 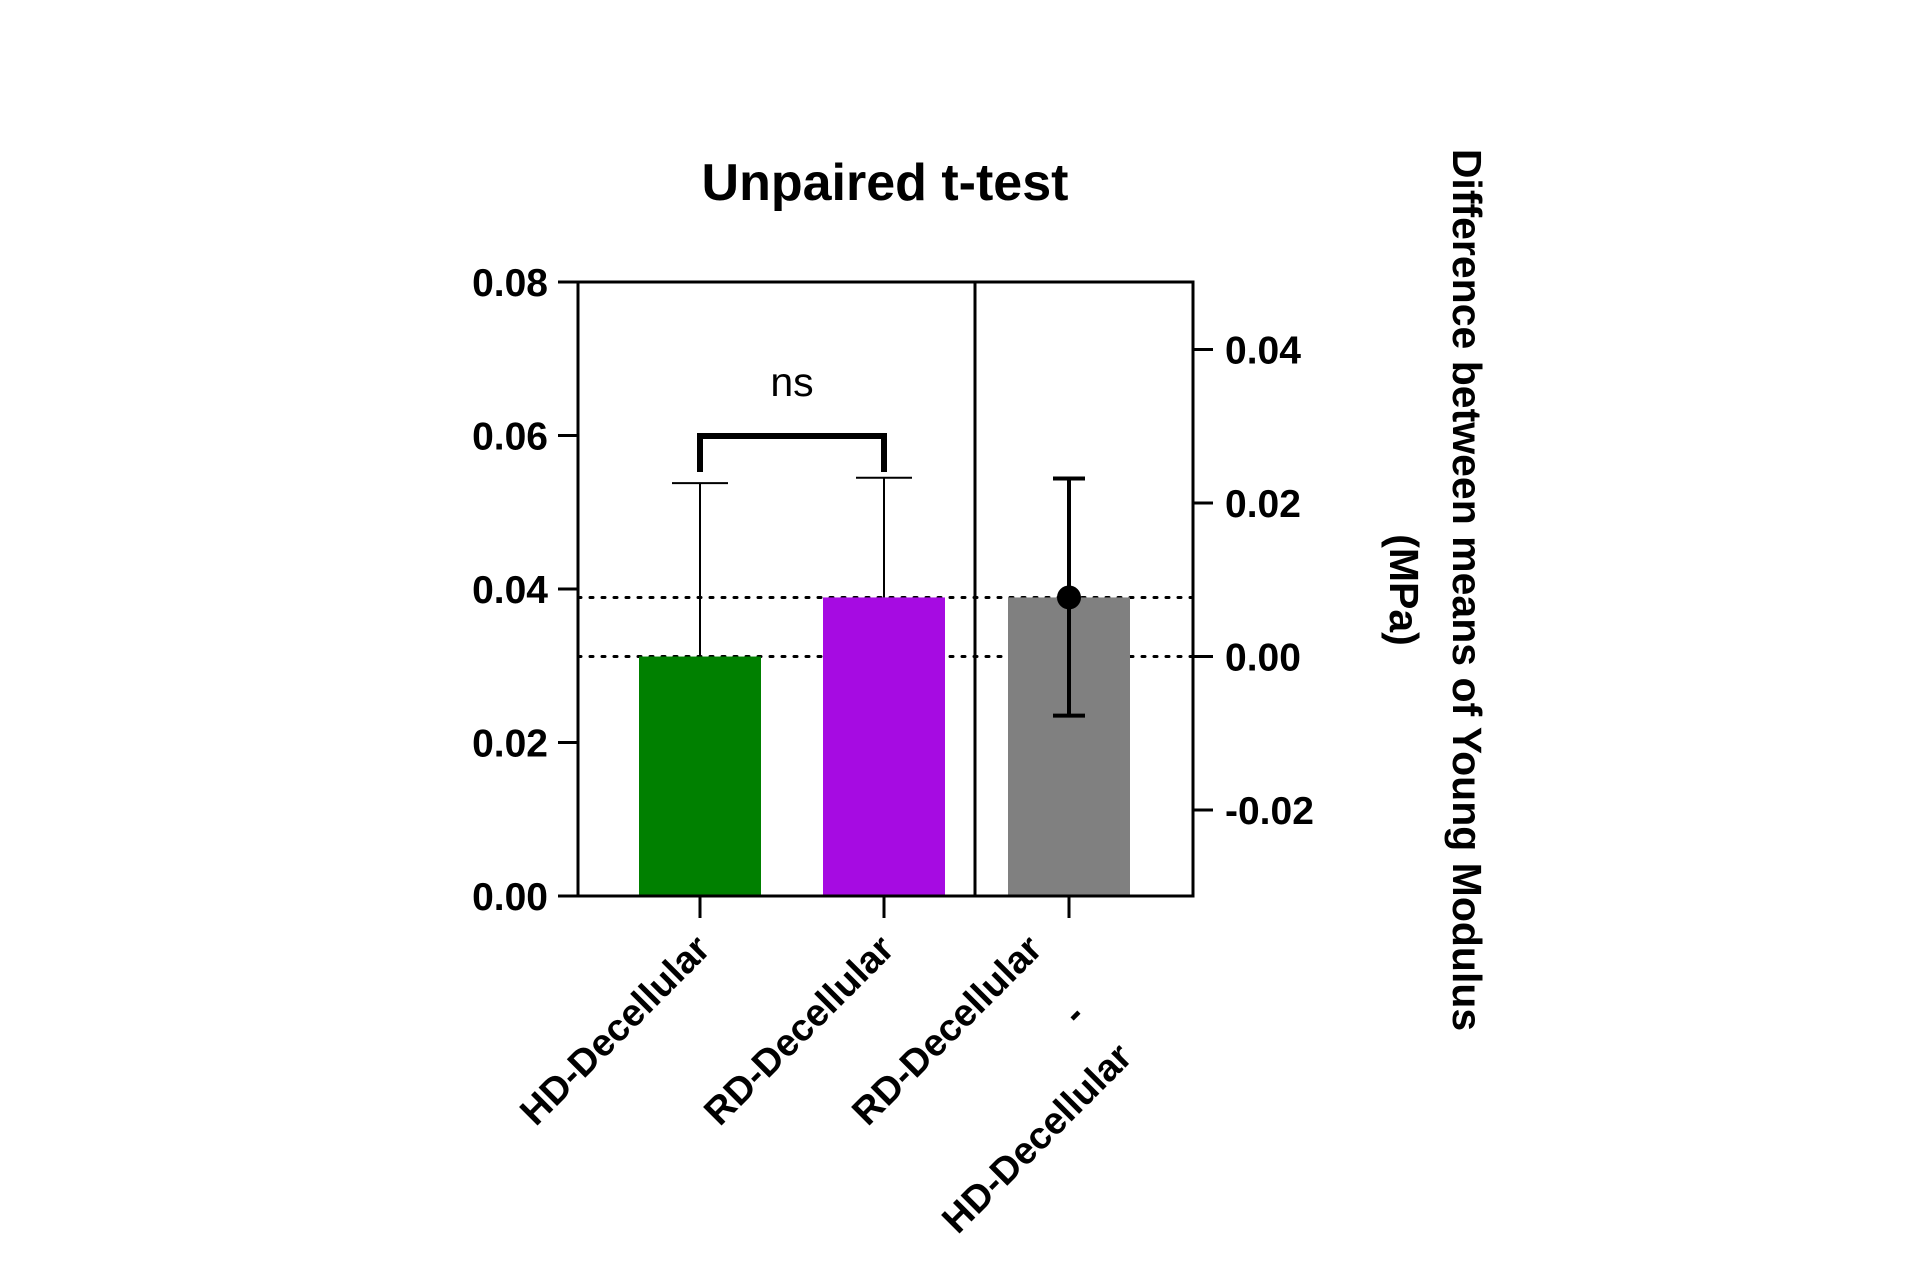 I want to click on x-category-label-difference-line3: HD-Decellular, so click(x=1037, y=1139).